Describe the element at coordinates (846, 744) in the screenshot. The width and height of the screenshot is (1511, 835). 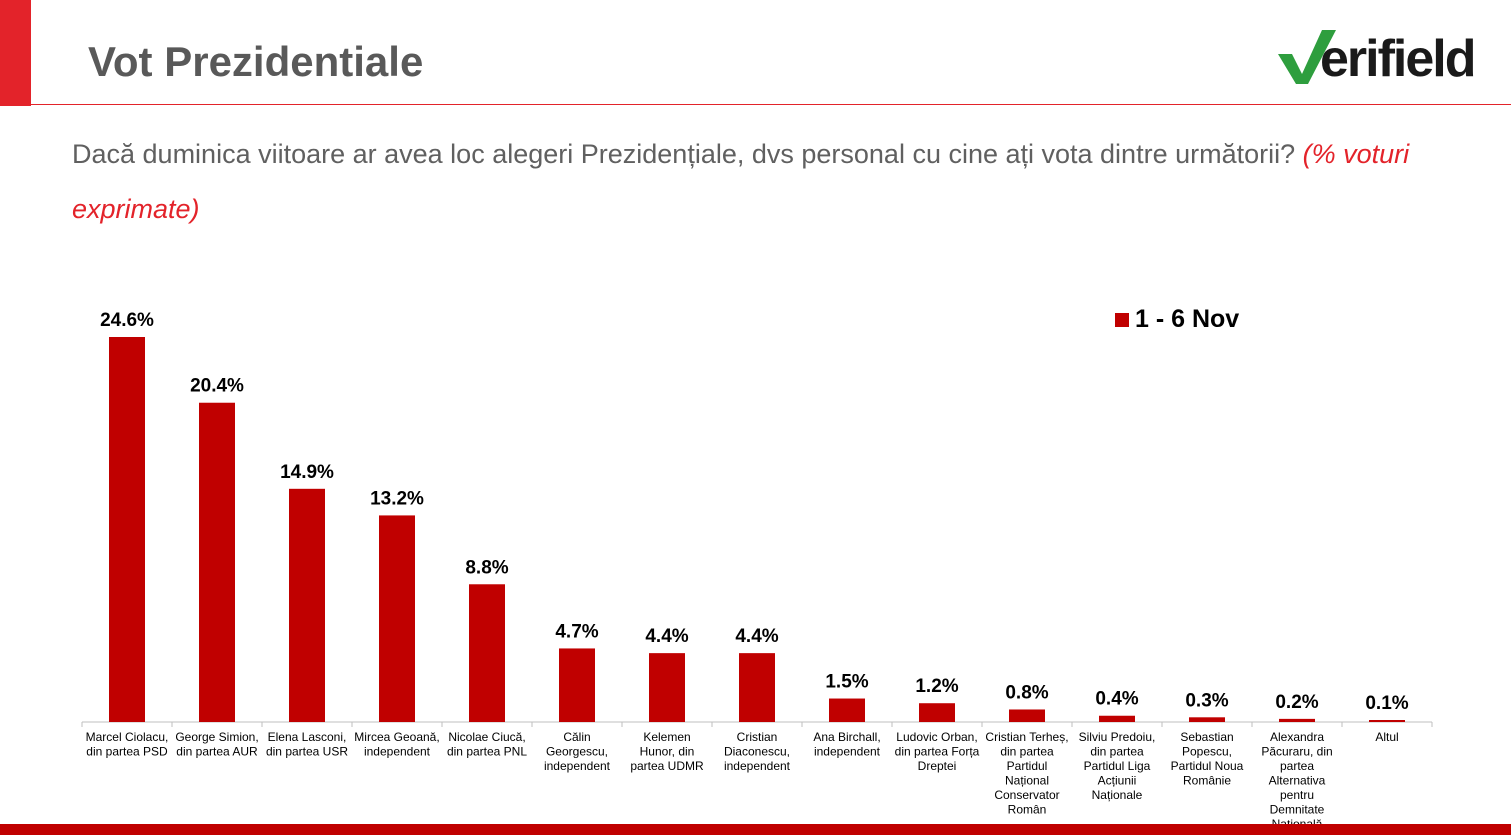
I see `category-label-9: Ana Birchall, independent` at that location.